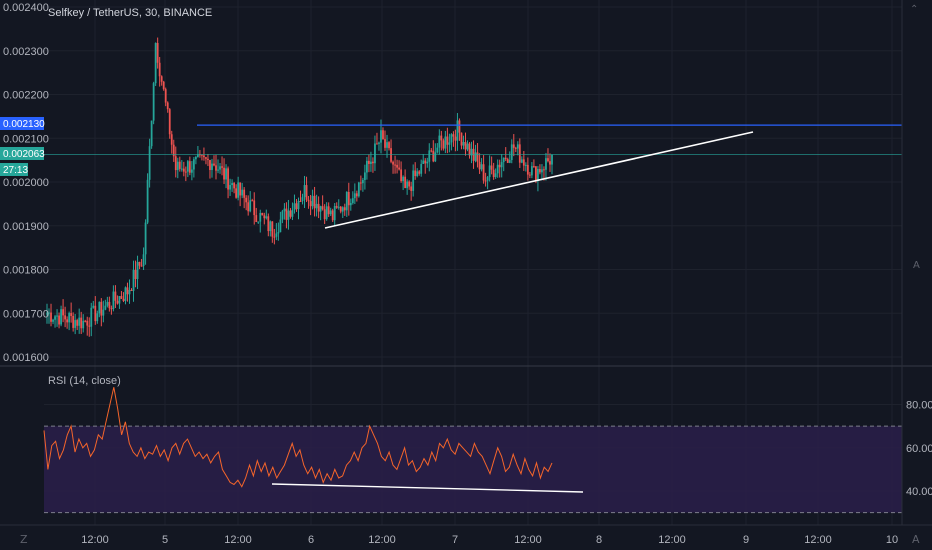  I want to click on price-tick-label: 0.001700, so click(26, 314).